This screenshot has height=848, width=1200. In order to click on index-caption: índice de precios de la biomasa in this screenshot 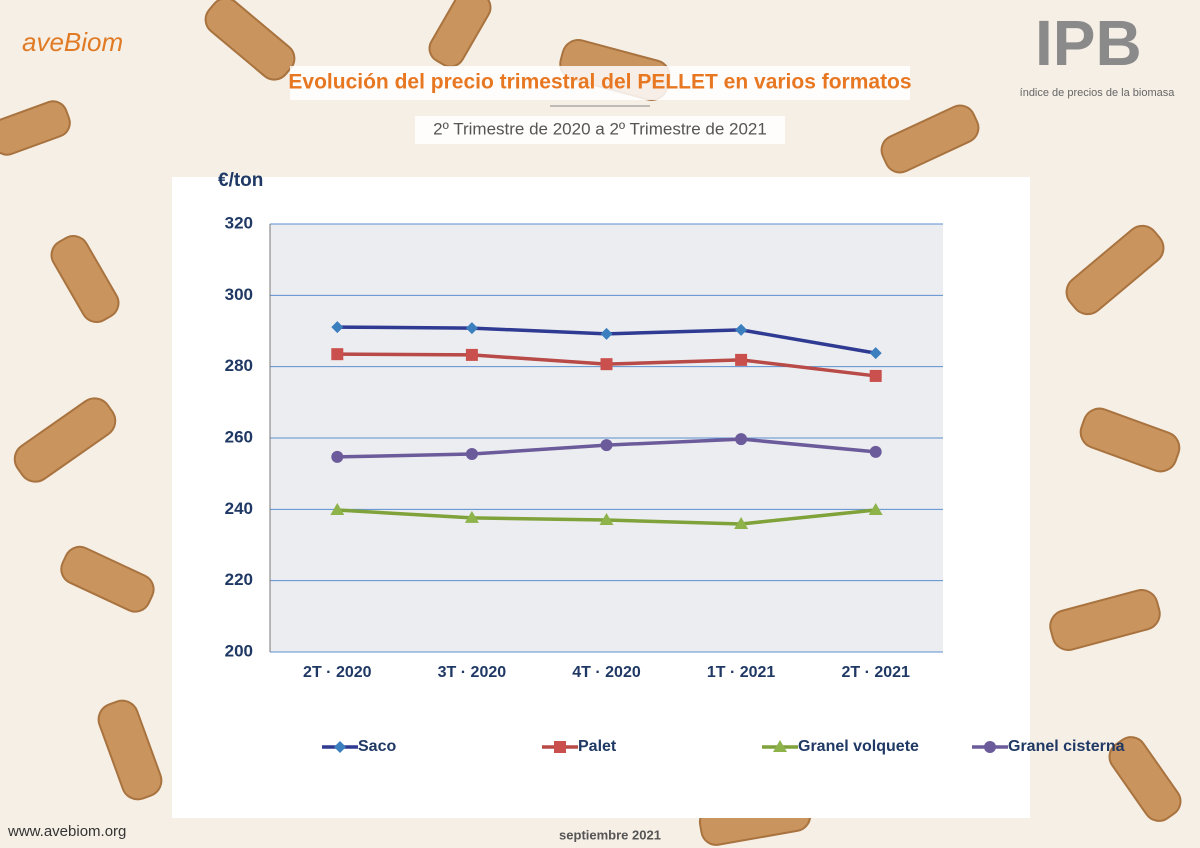, I will do `click(1098, 93)`.